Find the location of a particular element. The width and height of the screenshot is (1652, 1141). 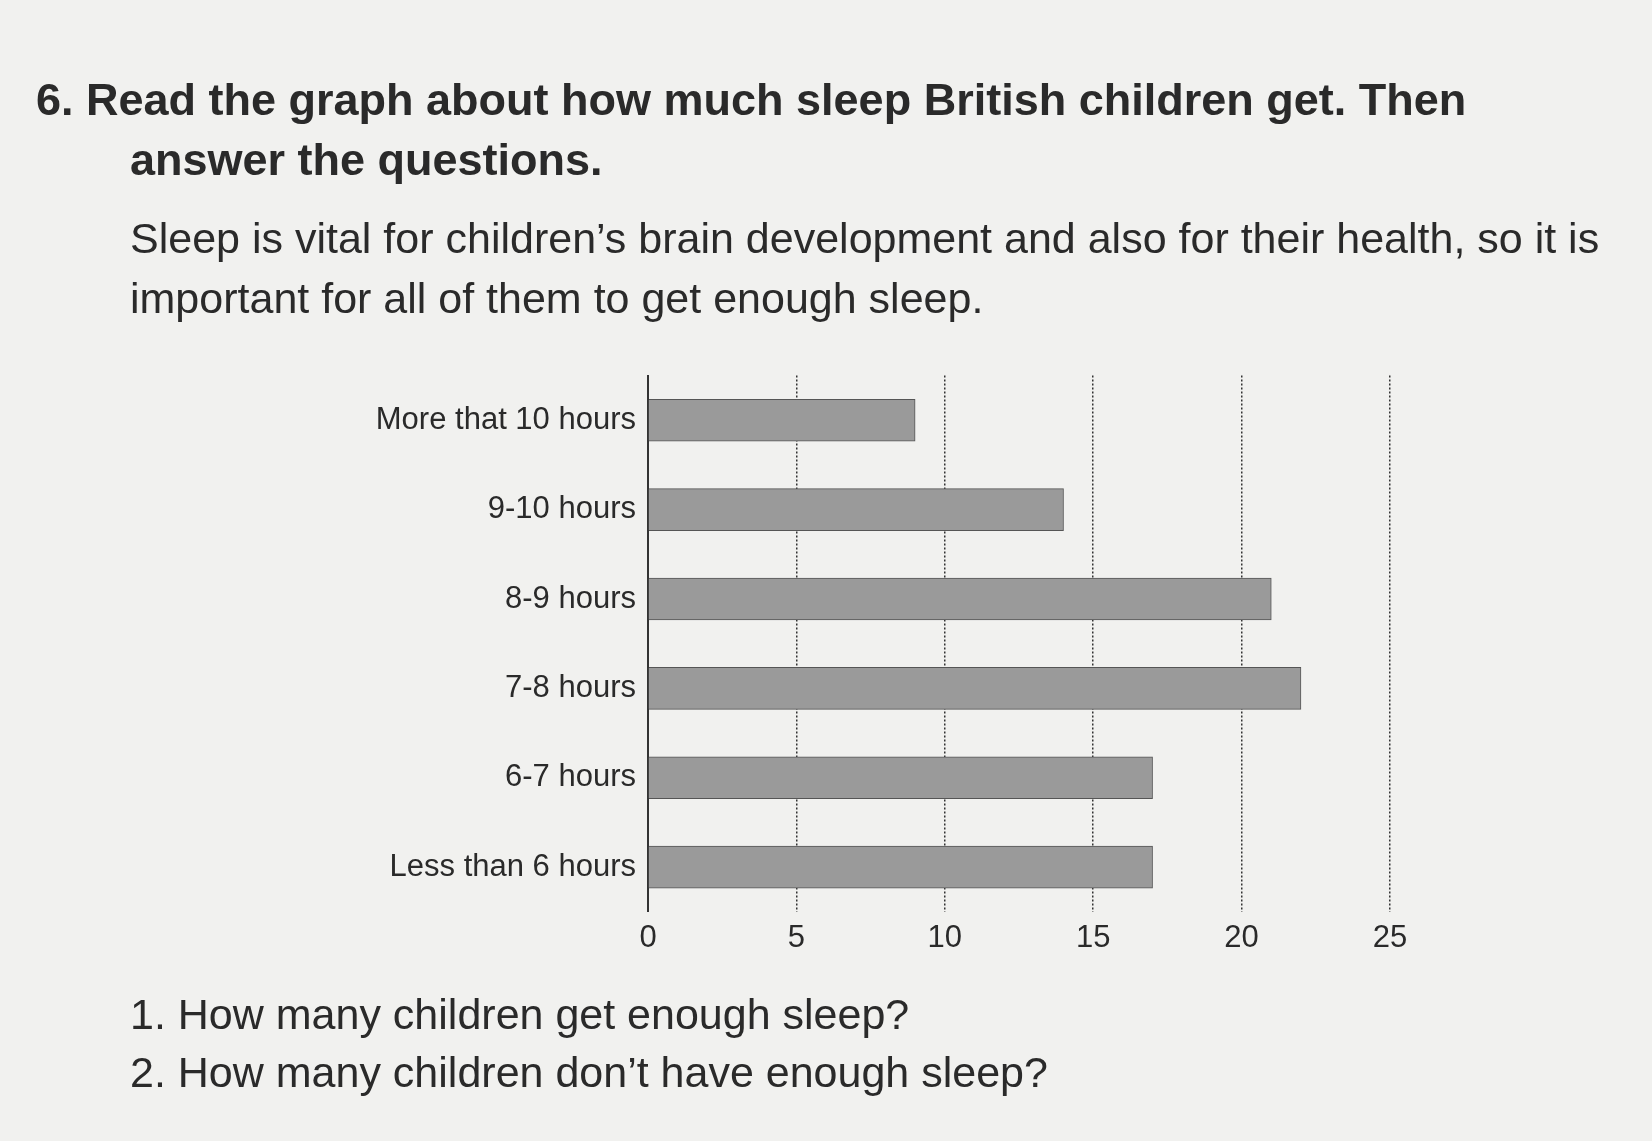

y-tick-label: More that 10 hours is located at coordinates (505, 418).